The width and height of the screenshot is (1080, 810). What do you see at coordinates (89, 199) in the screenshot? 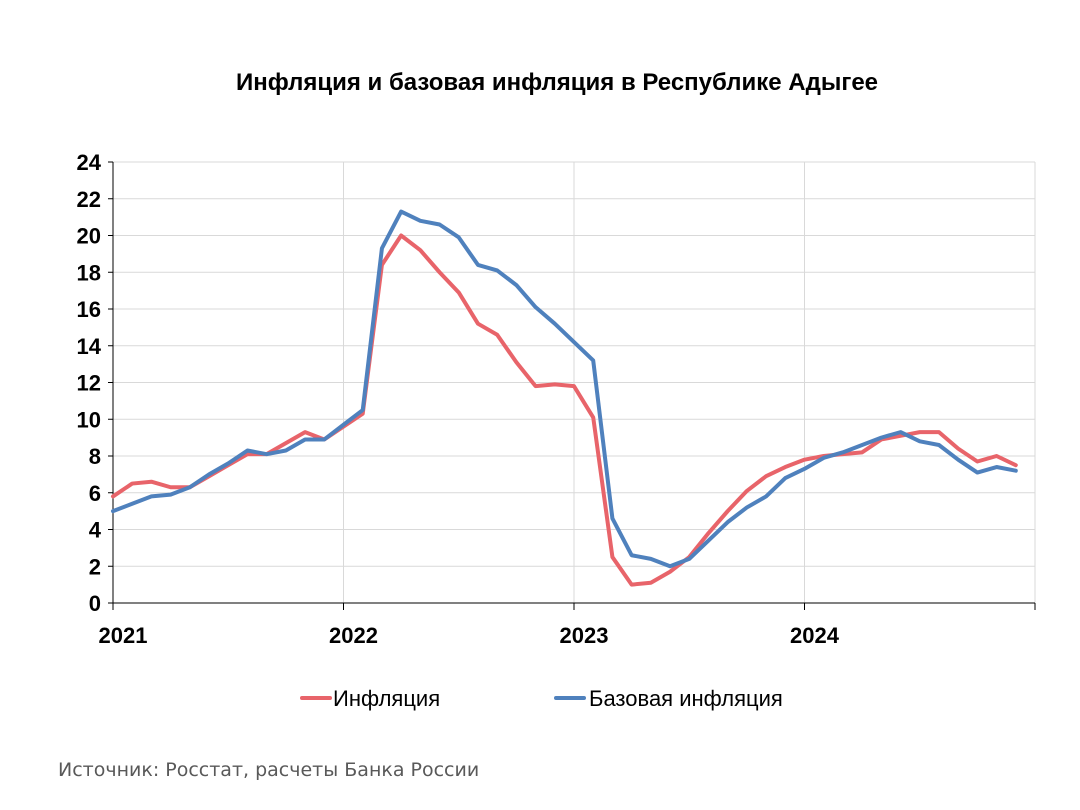
I see `y-tick-label: 22` at bounding box center [89, 199].